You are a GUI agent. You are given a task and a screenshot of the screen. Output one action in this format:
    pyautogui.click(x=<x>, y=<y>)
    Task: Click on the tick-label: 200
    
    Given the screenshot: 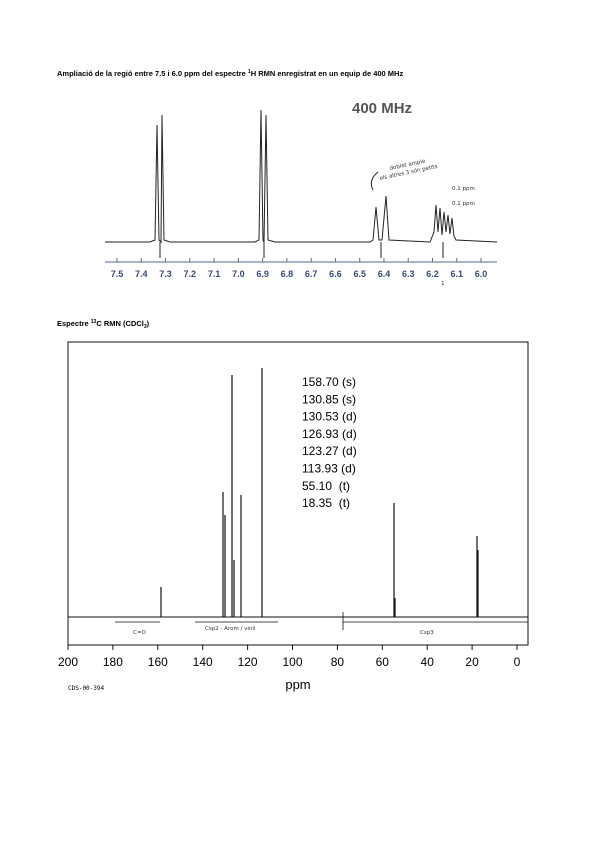 What is the action you would take?
    pyautogui.click(x=68, y=662)
    